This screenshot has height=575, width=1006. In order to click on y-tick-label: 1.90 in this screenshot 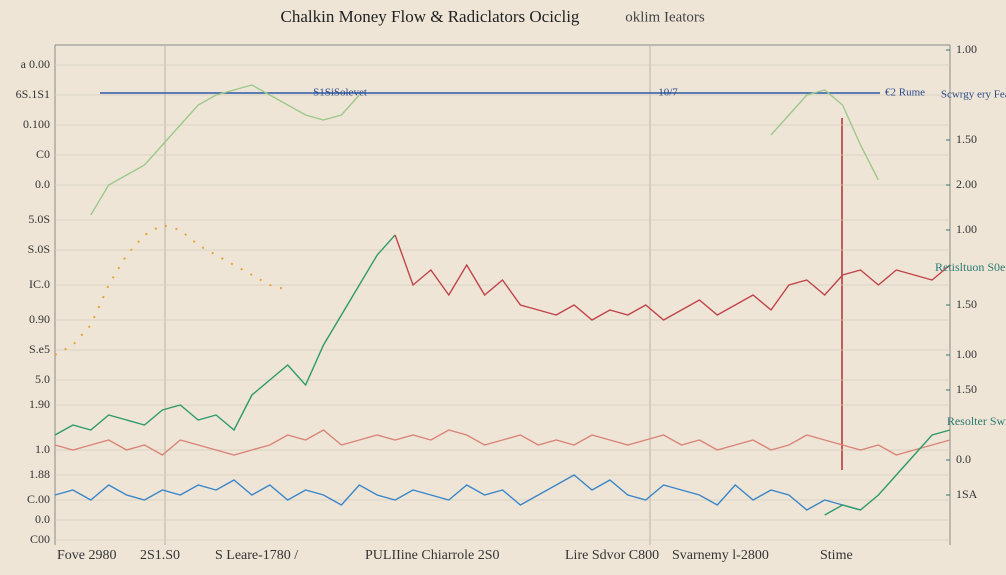, I will do `click(39, 404)`.